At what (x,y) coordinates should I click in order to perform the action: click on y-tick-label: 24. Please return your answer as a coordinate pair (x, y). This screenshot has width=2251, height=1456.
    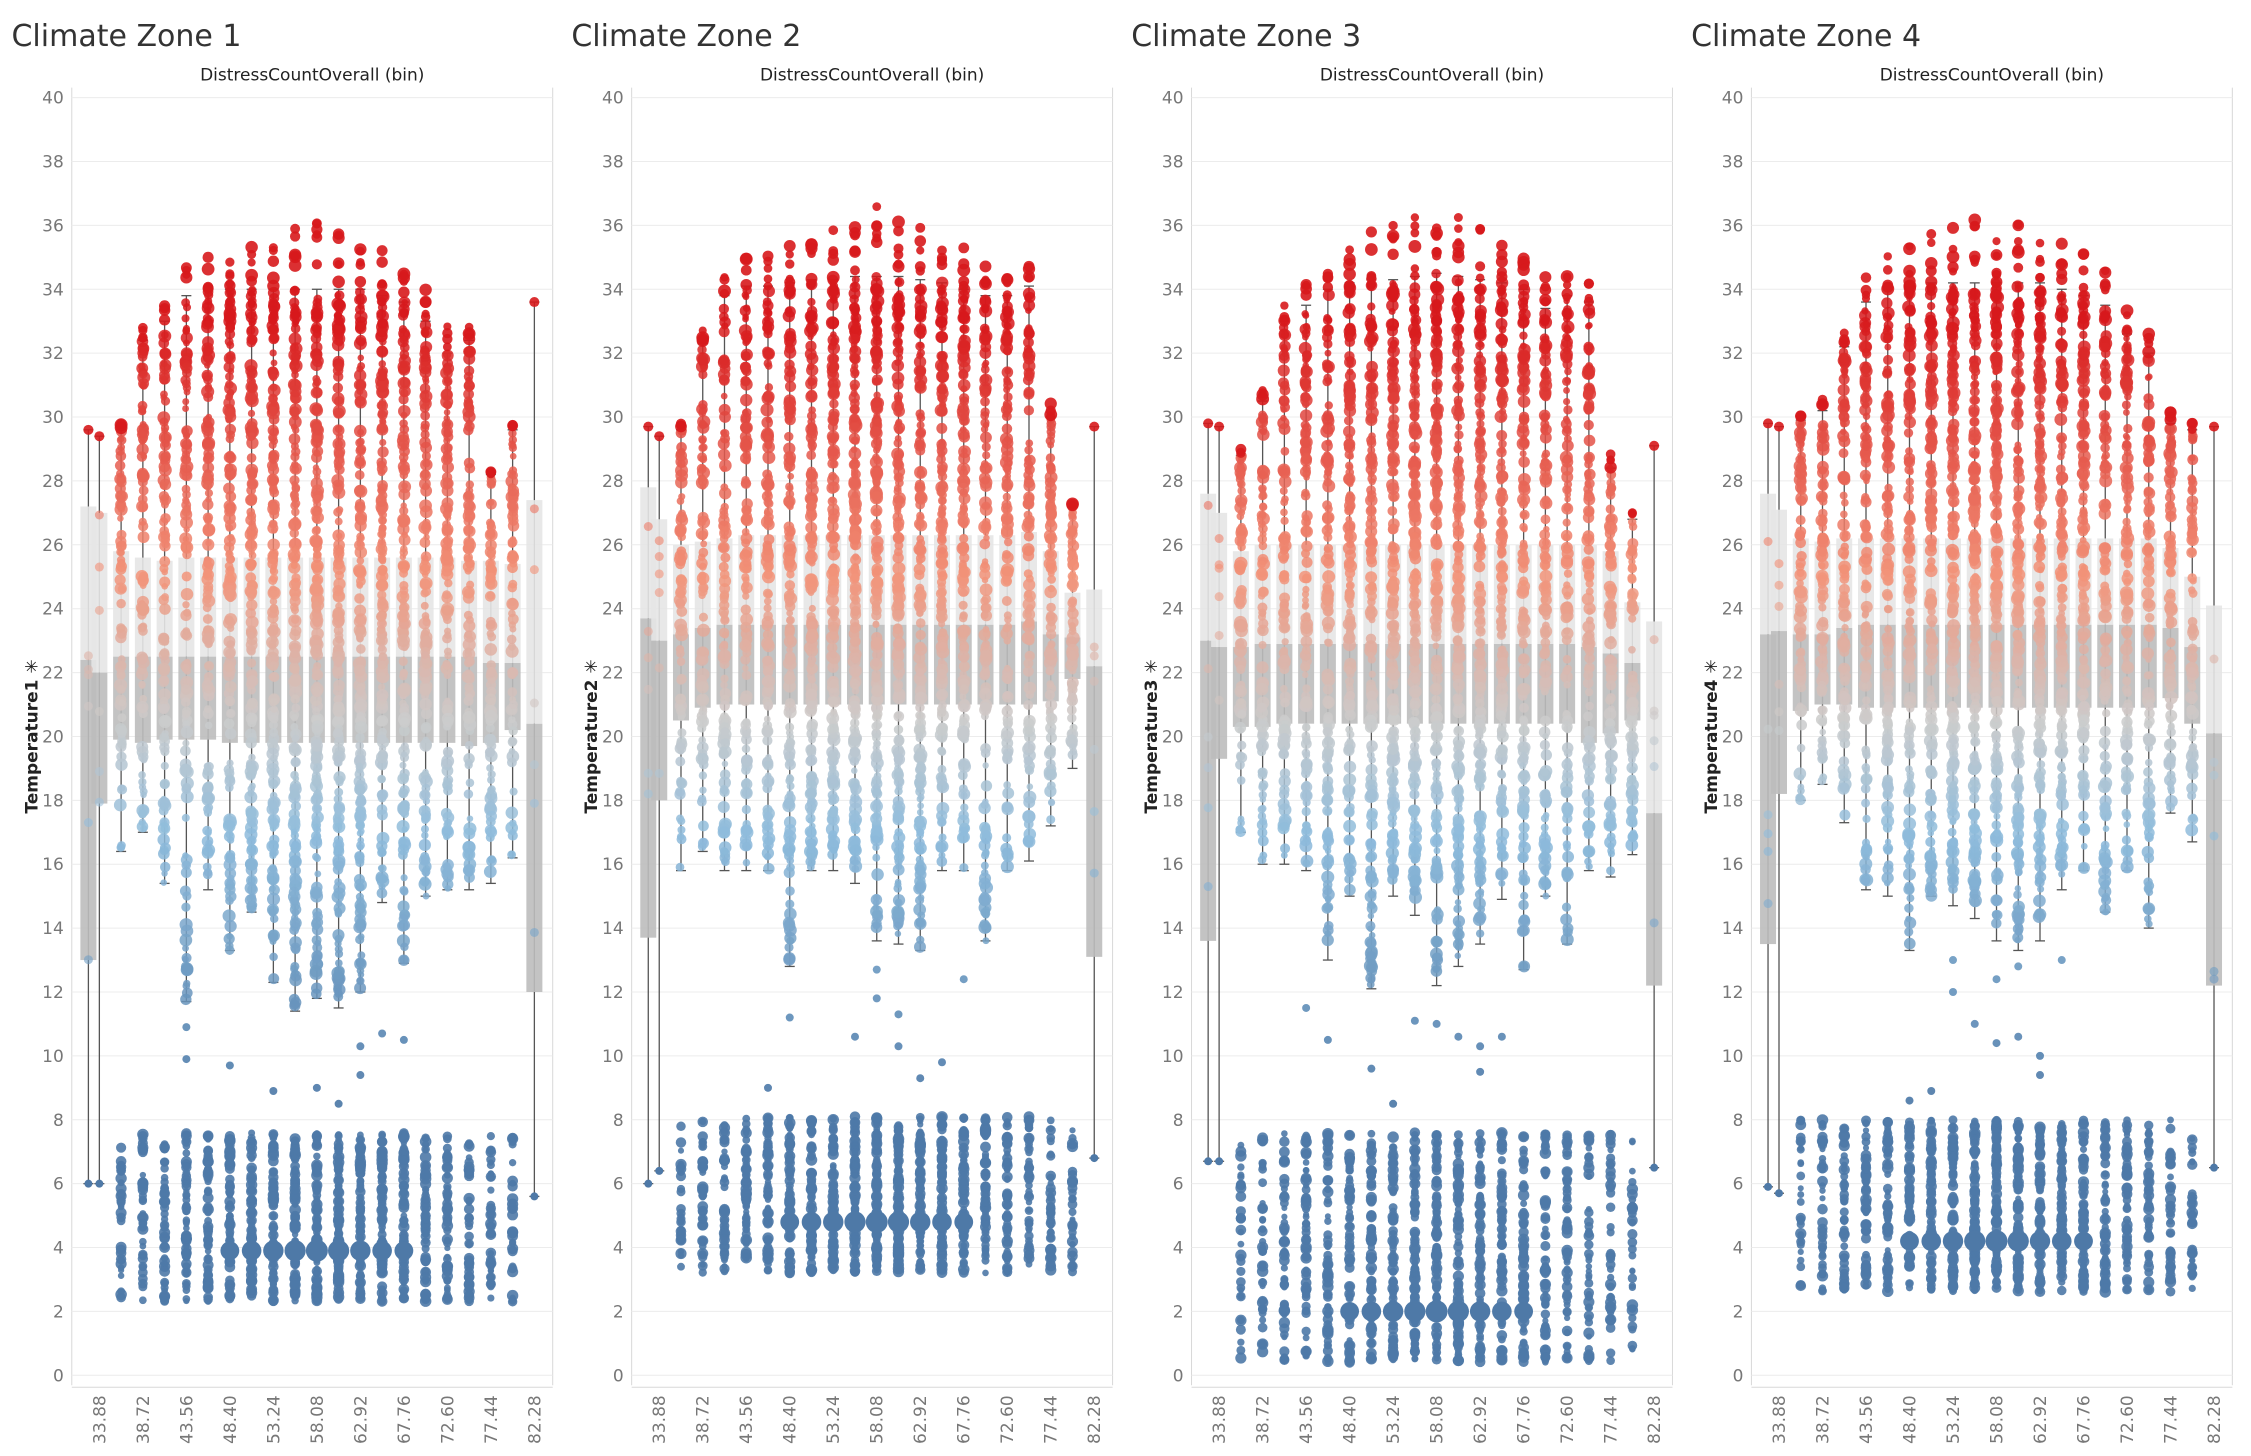
    Looking at the image, I should click on (613, 610).